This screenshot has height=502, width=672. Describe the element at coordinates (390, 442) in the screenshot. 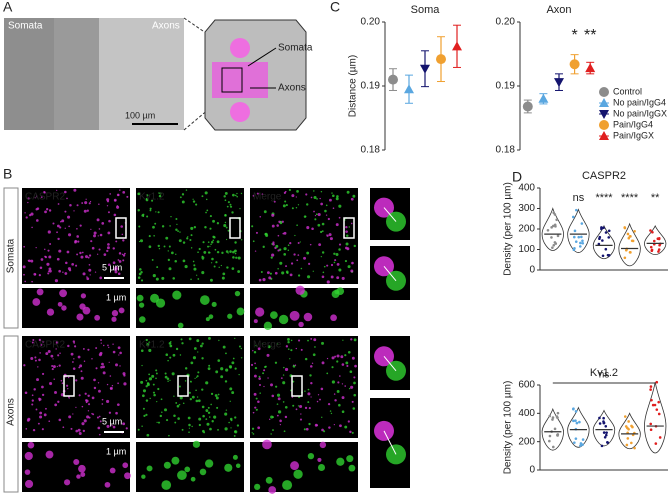

I see `distance-arrow` at that location.